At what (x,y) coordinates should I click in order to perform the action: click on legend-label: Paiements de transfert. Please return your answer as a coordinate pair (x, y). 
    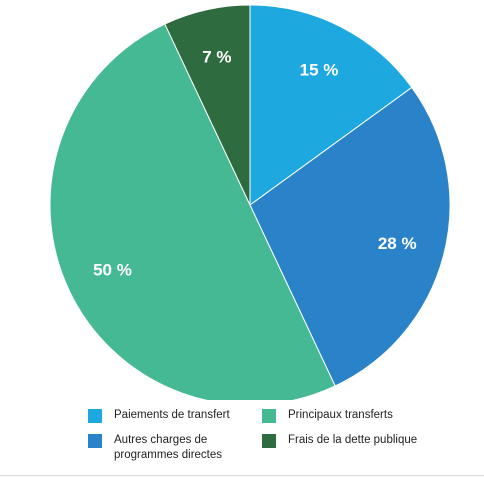
    Looking at the image, I should click on (172, 415).